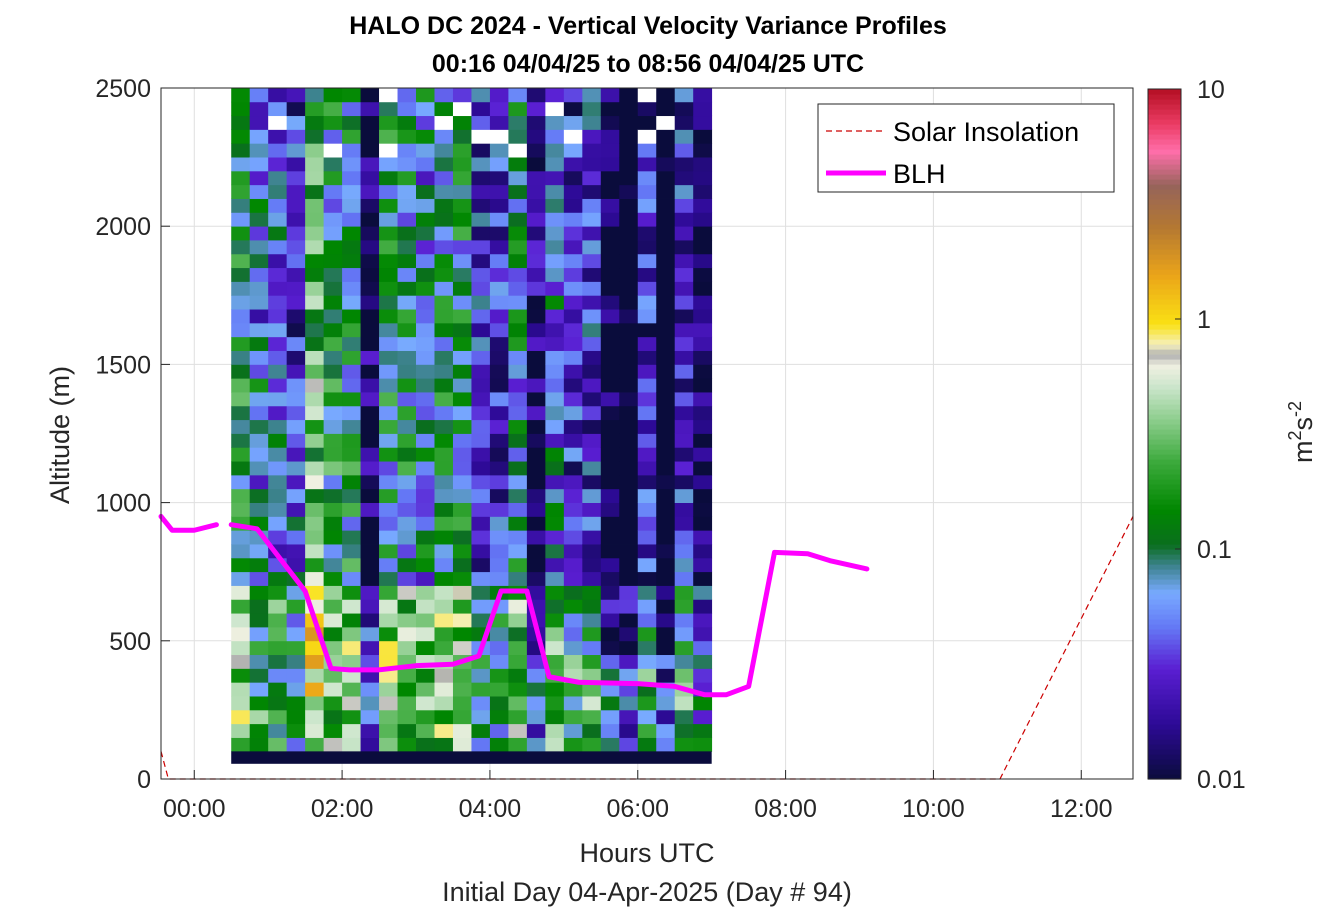 This screenshot has width=1343, height=911. Describe the element at coordinates (646, 853) in the screenshot. I see `x-axis-label: Hours UTC` at that location.